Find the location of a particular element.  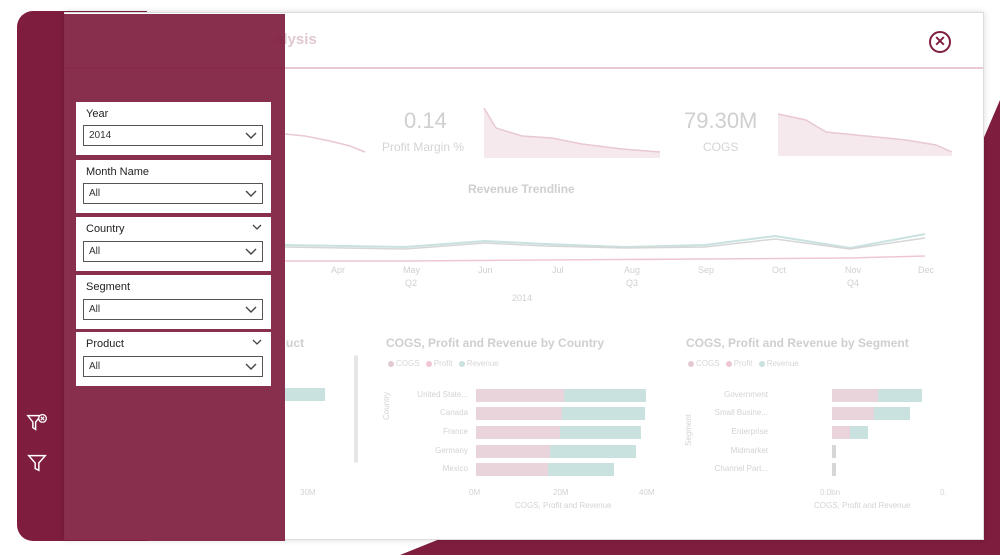

kpi-profit-margin-label: Profit Margin % is located at coordinates (423, 147).